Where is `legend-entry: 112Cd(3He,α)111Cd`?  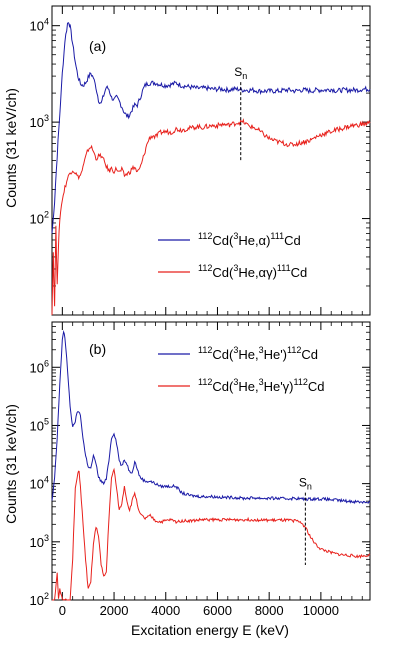
legend-entry: 112Cd(3He,α)111Cd is located at coordinates (249, 239).